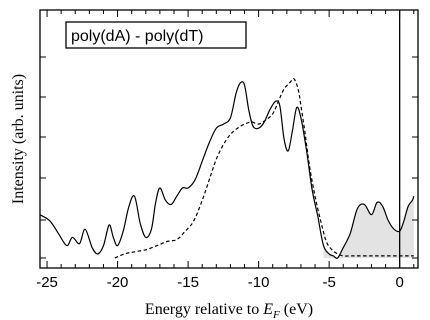 This screenshot has height=320, width=430. Describe the element at coordinates (18, 139) in the screenshot. I see `y-axis-title: Intensity (arb. units)` at that location.